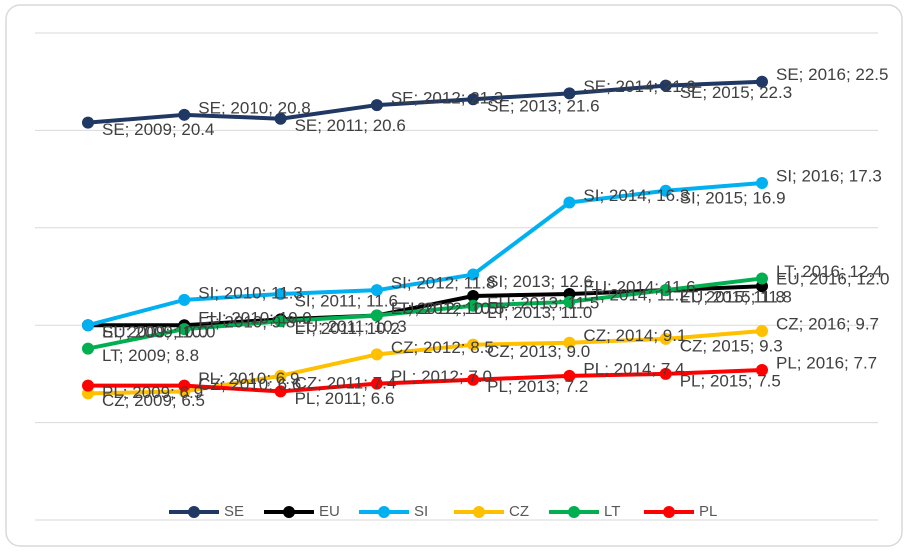 The image size is (909, 552). What do you see at coordinates (543, 106) in the screenshot?
I see `data-label: SE; 2013; 21.6` at bounding box center [543, 106].